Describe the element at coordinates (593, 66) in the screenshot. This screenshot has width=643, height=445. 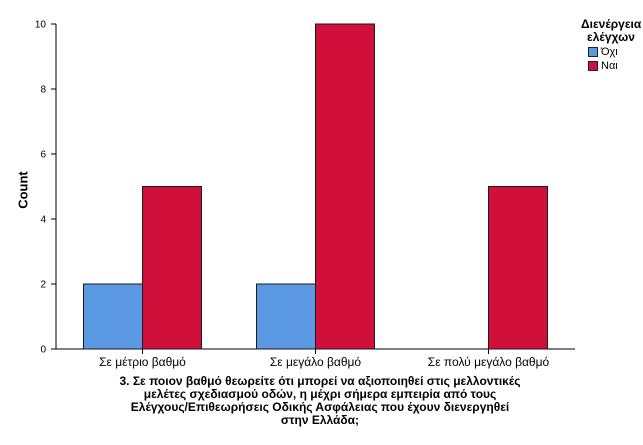
I see `legend-swatch-nai` at that location.